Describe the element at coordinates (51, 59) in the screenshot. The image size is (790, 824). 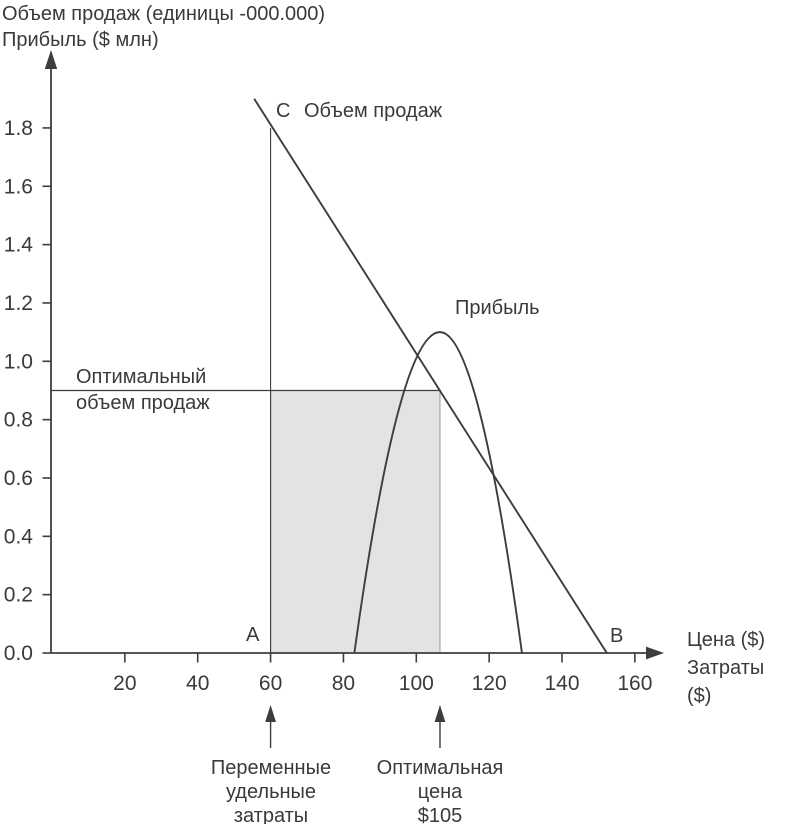
I see `y-axis-arrow-icon` at that location.